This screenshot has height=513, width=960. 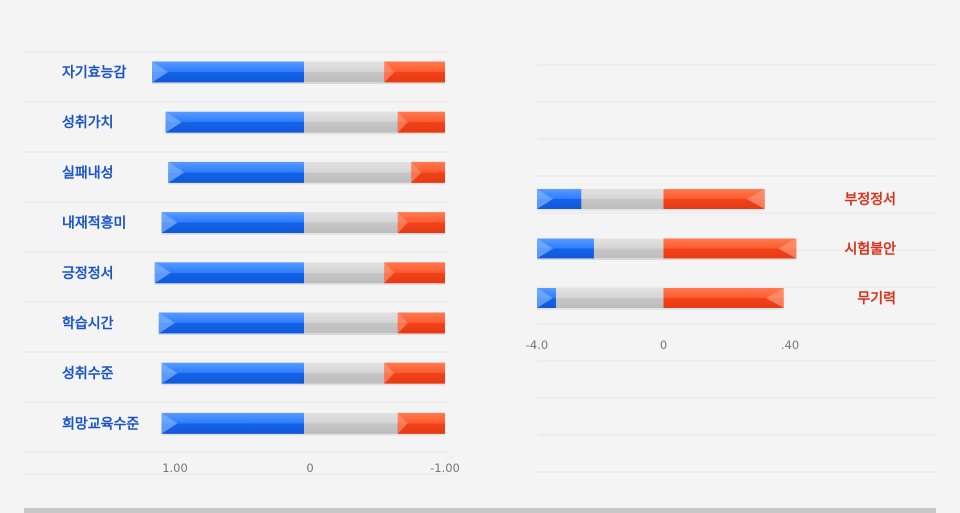 I want to click on right-category-label: 부정정서, so click(x=870, y=199).